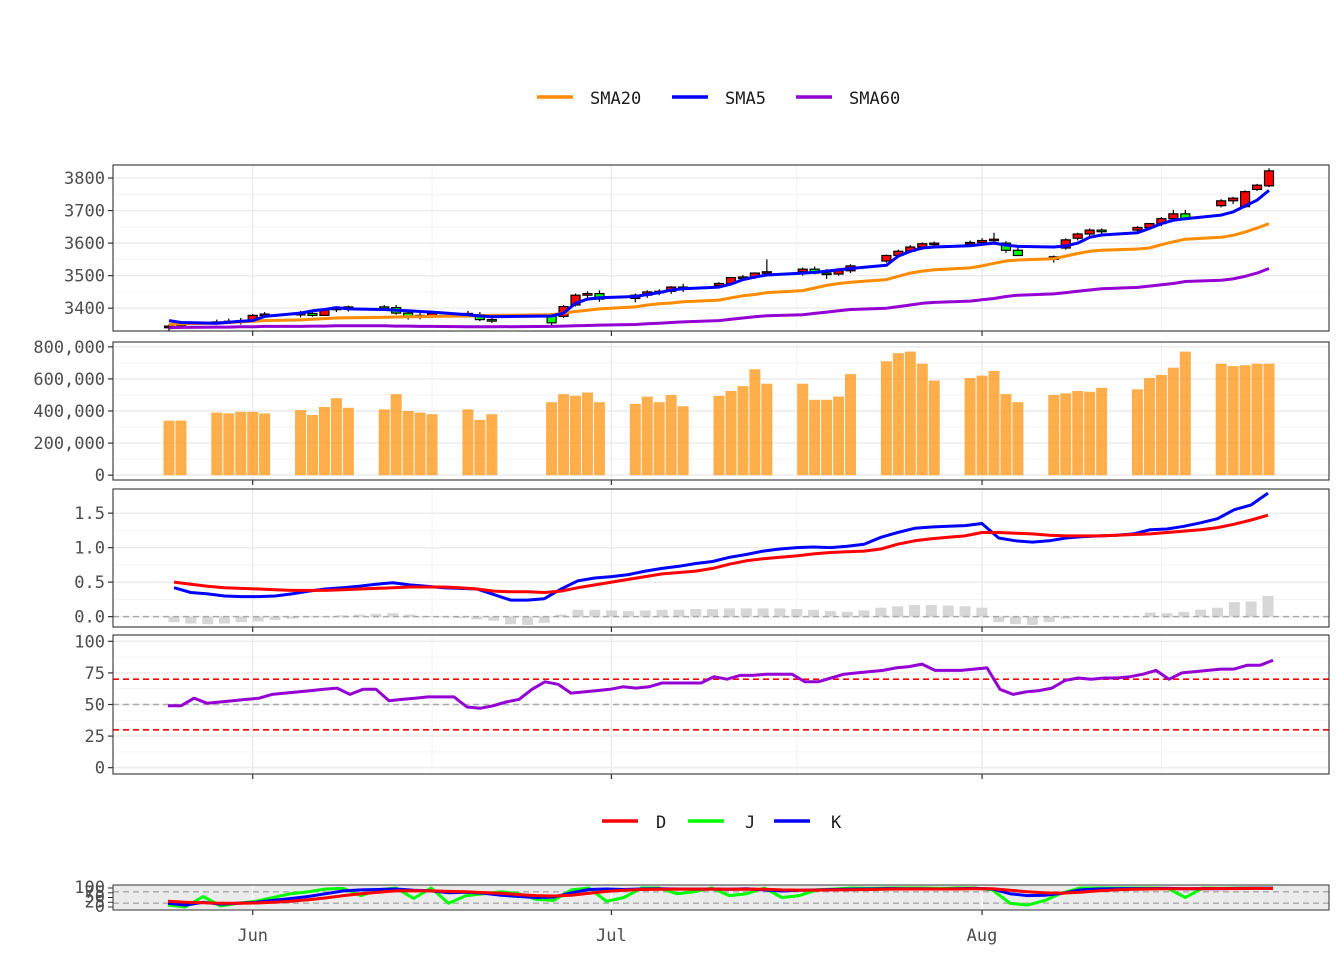 Image resolution: width=1344 pixels, height=960 pixels. I want to click on kdj-border, so click(721, 897).